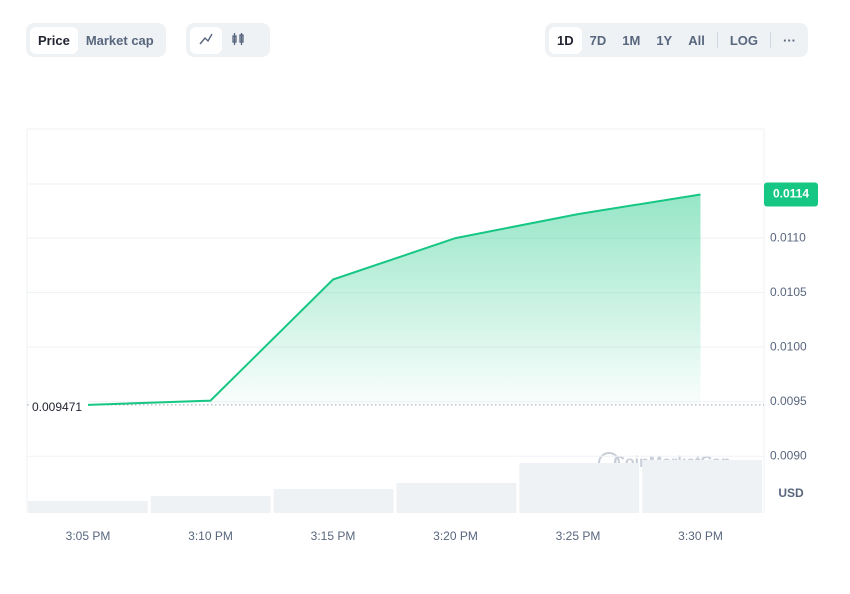 The width and height of the screenshot is (850, 594). I want to click on x-tick-label: 3:05 PM, so click(88, 536).